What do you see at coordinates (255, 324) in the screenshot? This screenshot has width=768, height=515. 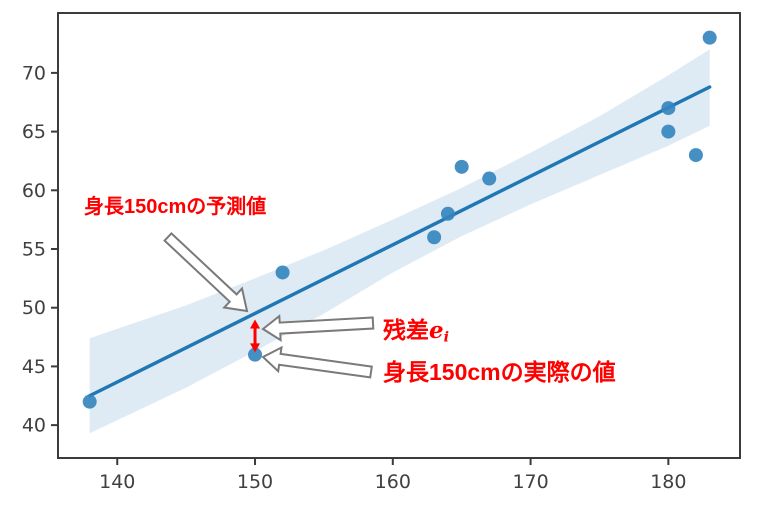 I see `residual-arrowhead-up` at bounding box center [255, 324].